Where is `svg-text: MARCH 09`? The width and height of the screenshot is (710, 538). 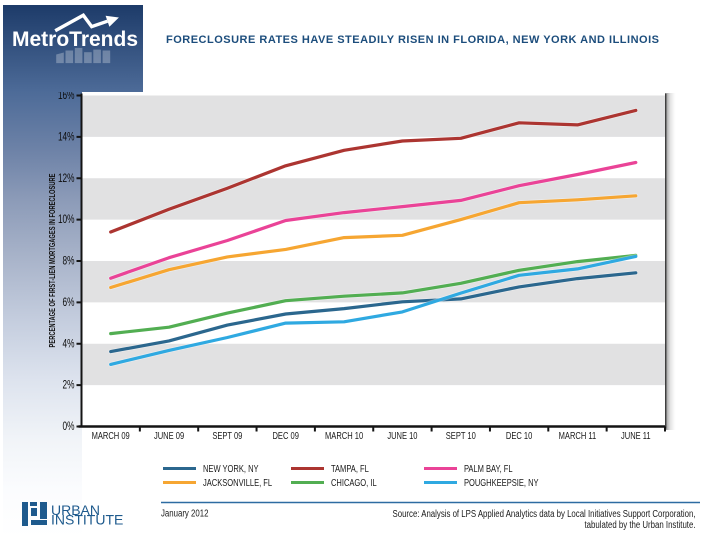 svg-text: MARCH 09 is located at coordinates (111, 435).